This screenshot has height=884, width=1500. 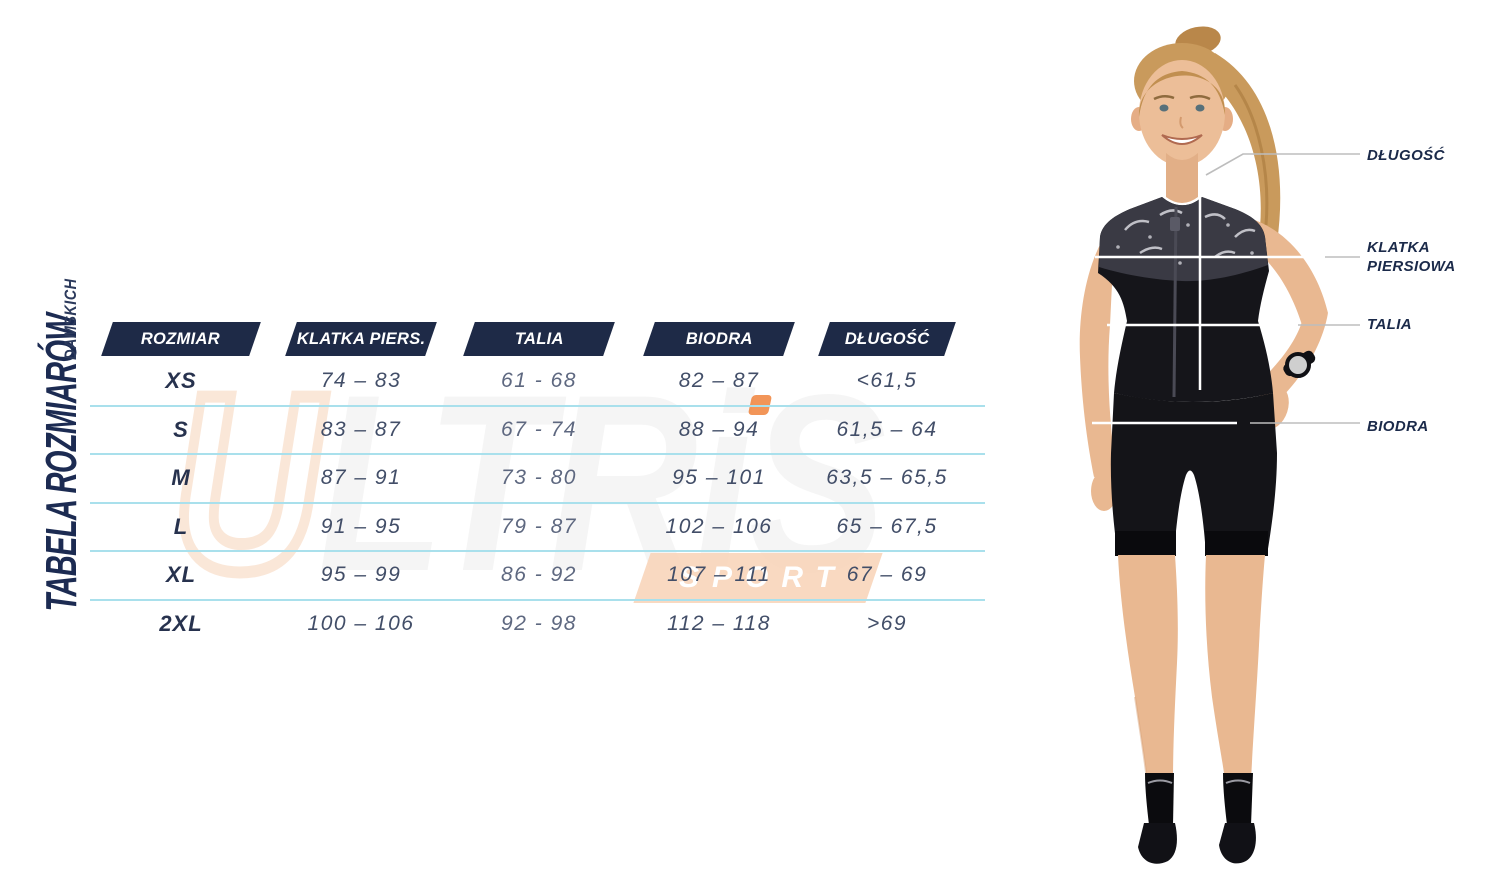 What do you see at coordinates (887, 380) in the screenshot?
I see `length-value: <61,5` at bounding box center [887, 380].